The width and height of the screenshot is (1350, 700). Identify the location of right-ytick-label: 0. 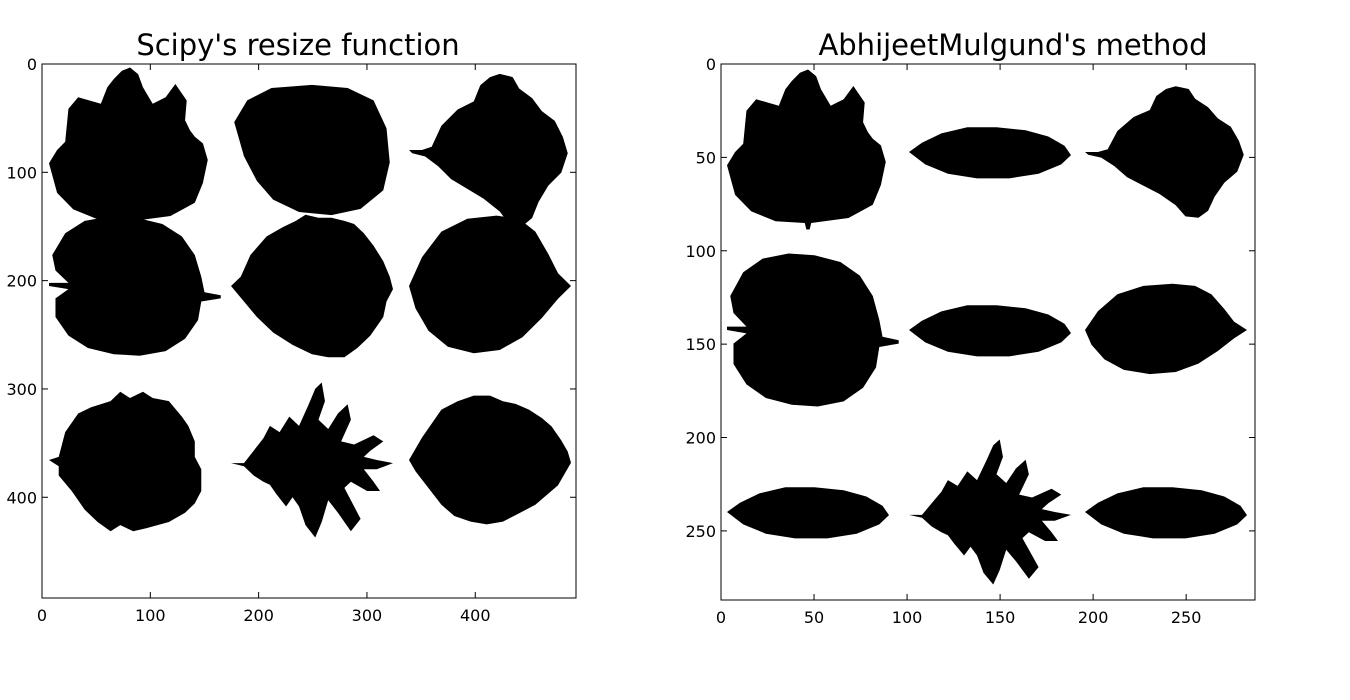
(711, 64).